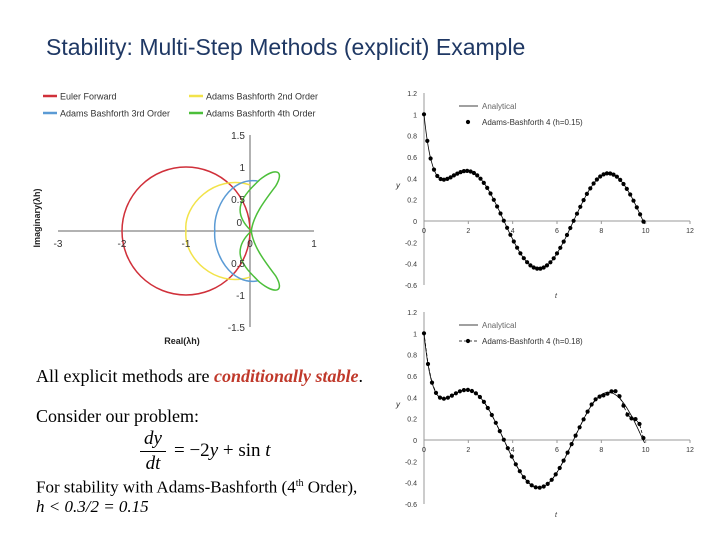  What do you see at coordinates (412, 356) in the screenshot?
I see `plot-y-tick: 0.8` at bounding box center [412, 356].